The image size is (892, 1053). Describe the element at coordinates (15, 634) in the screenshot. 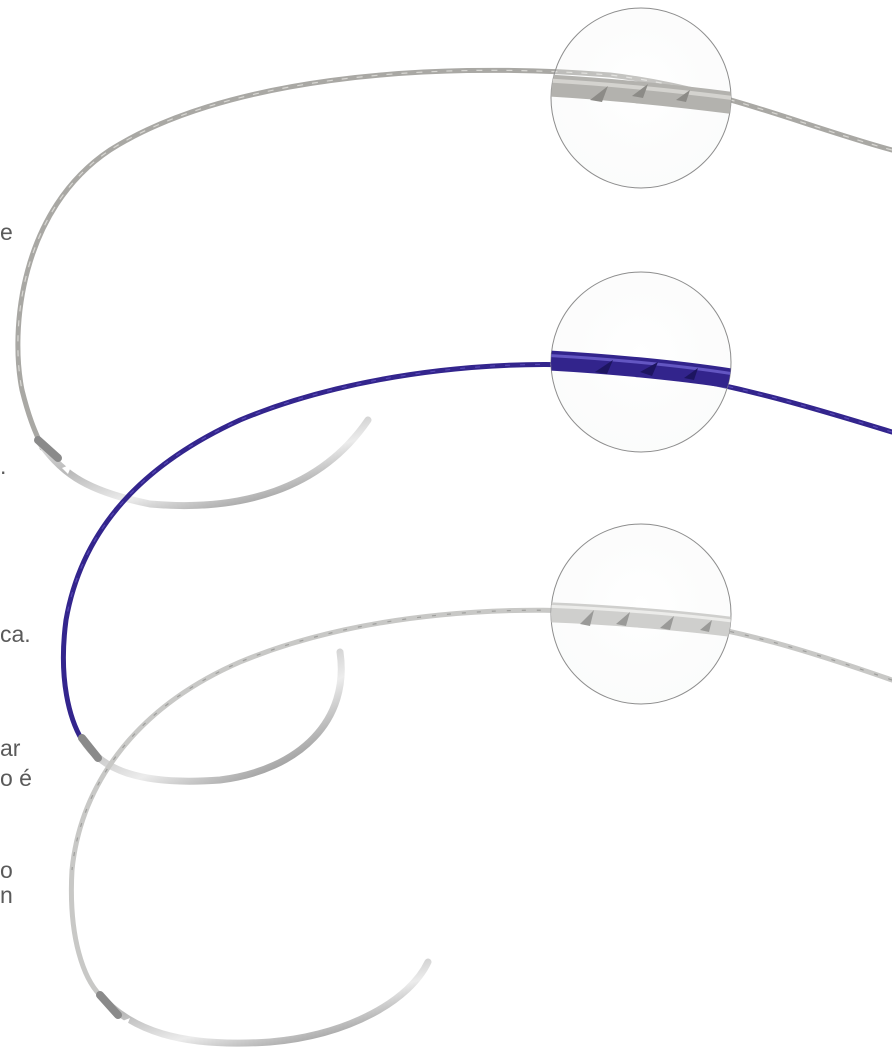

I see `text-fragment: ca.` at that location.